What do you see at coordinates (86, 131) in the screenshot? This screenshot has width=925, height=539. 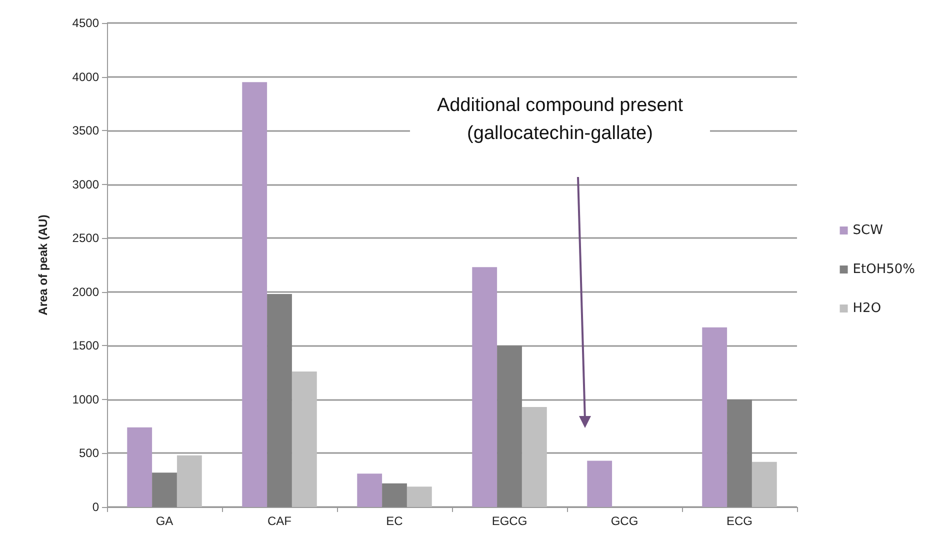 I see `y-tick-label: 3500` at bounding box center [86, 131].